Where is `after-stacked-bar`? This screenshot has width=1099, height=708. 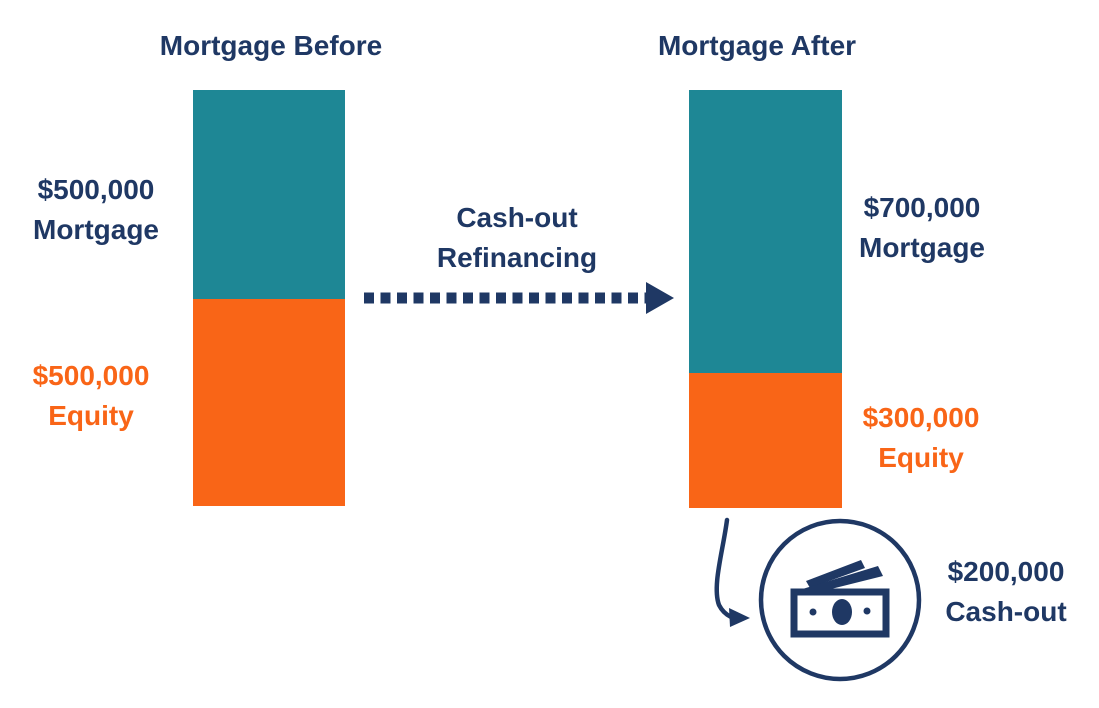
after-stacked-bar is located at coordinates (765, 299).